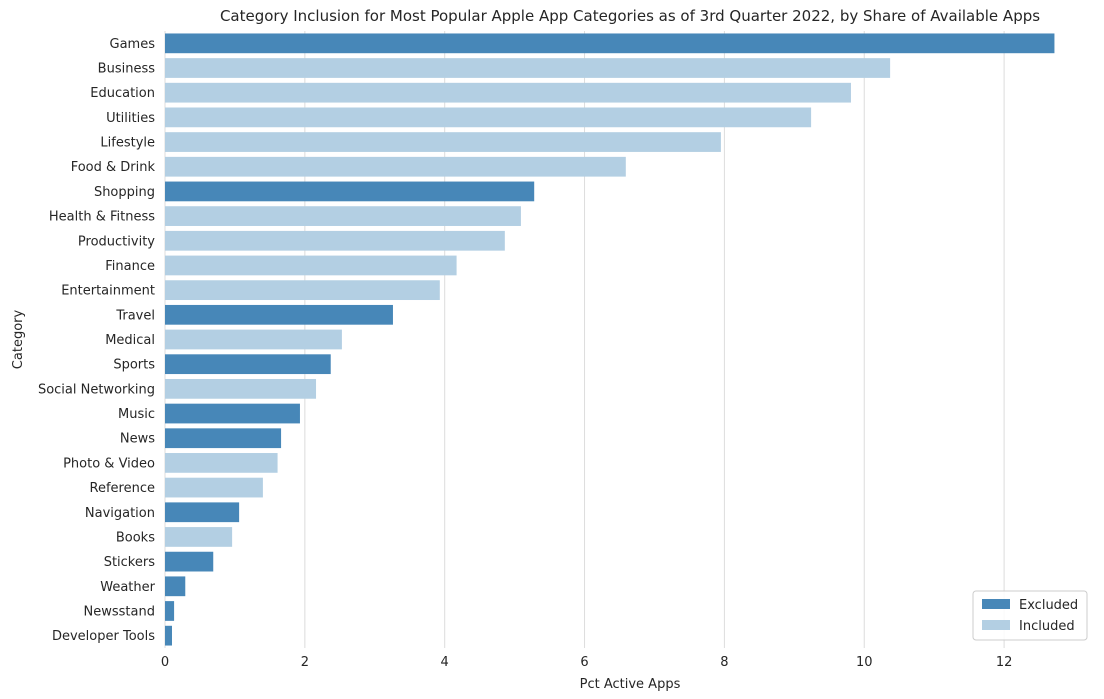  I want to click on x-tick-label-2: 2, so click(305, 662).